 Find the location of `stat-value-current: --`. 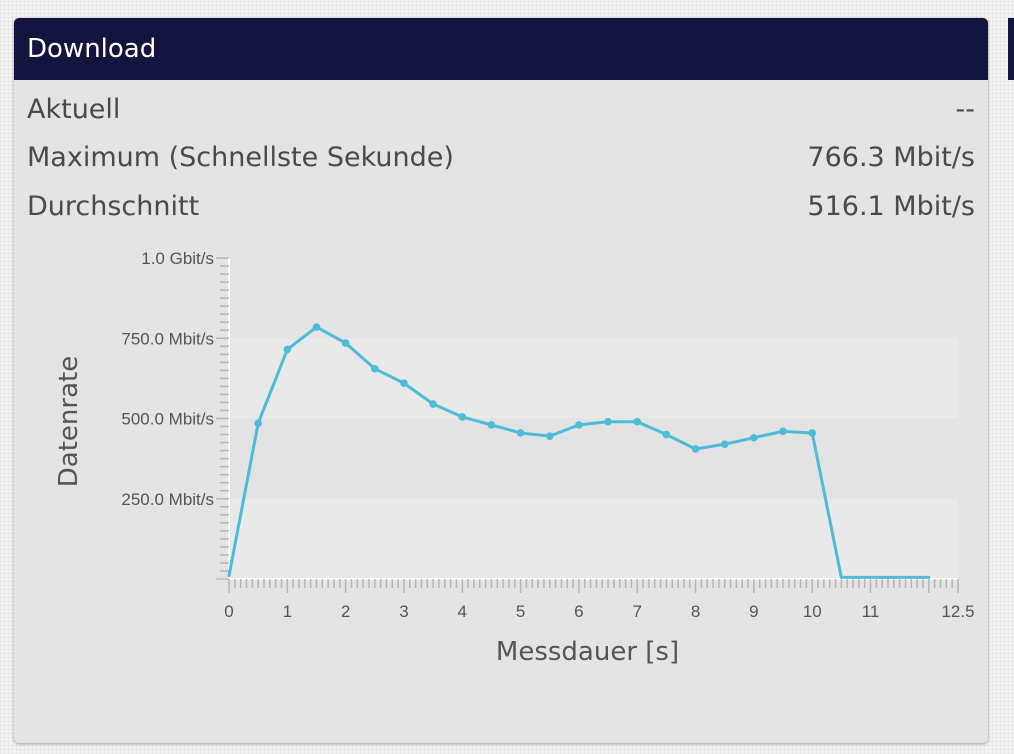

stat-value-current: -- is located at coordinates (965, 109).